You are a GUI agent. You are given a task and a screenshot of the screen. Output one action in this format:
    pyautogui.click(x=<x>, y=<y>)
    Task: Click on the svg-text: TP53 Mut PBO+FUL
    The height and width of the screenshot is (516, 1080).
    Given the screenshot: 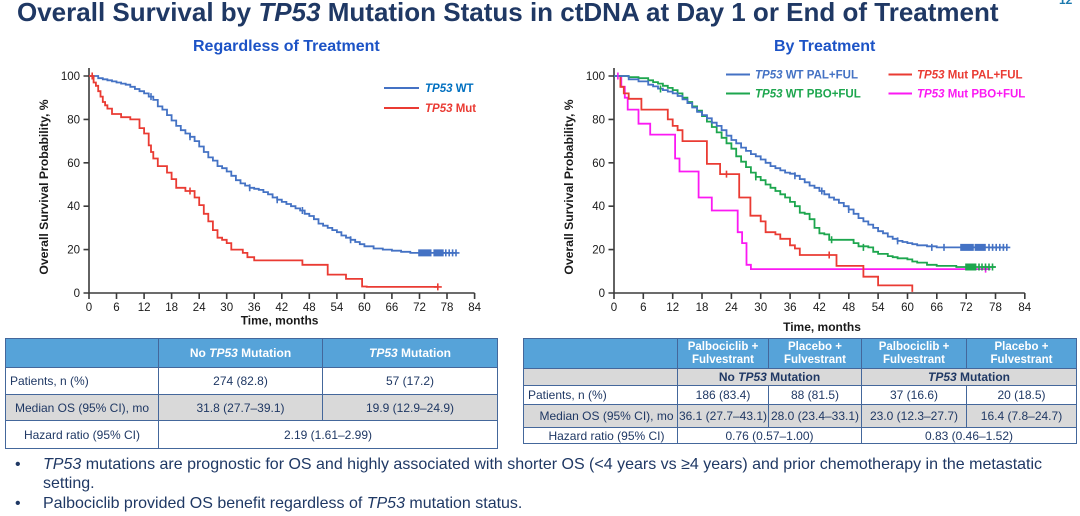 What is the action you would take?
    pyautogui.click(x=971, y=95)
    